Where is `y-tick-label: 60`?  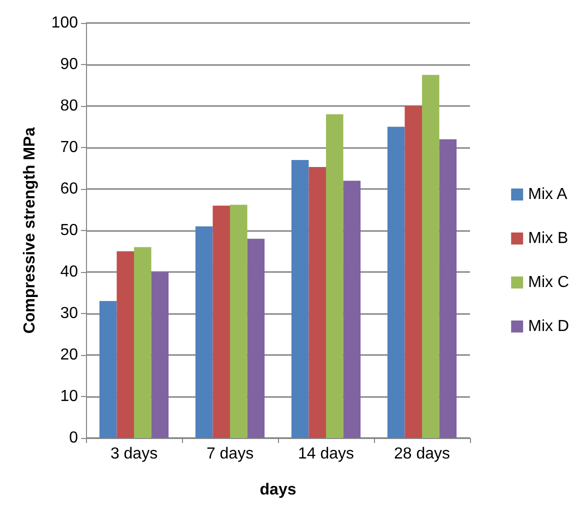 y-tick-label: 60 is located at coordinates (69, 189).